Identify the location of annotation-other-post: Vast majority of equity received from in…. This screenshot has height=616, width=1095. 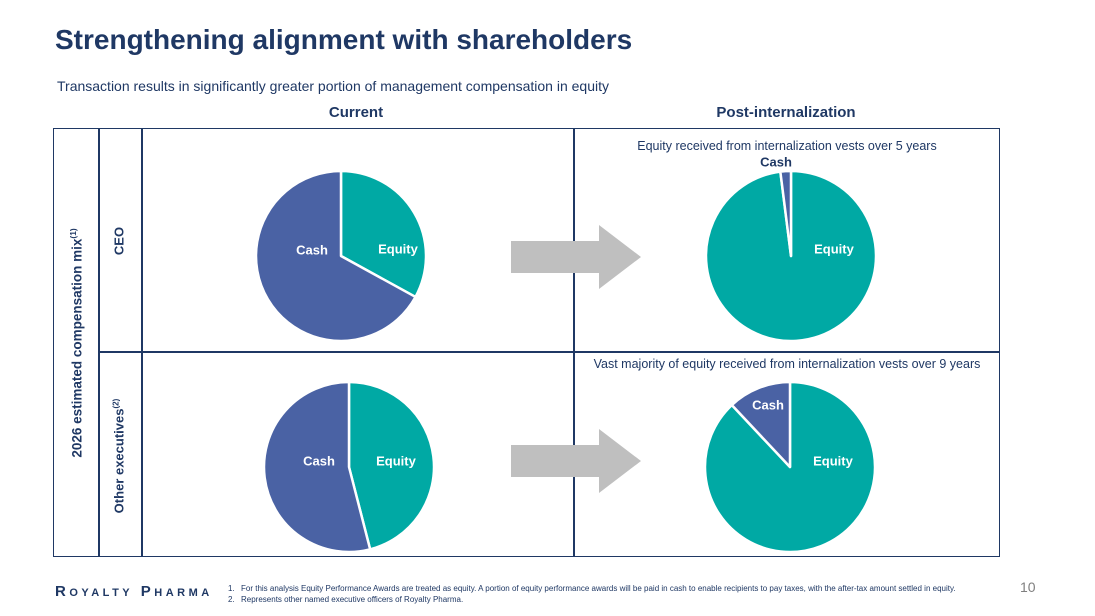
(787, 364).